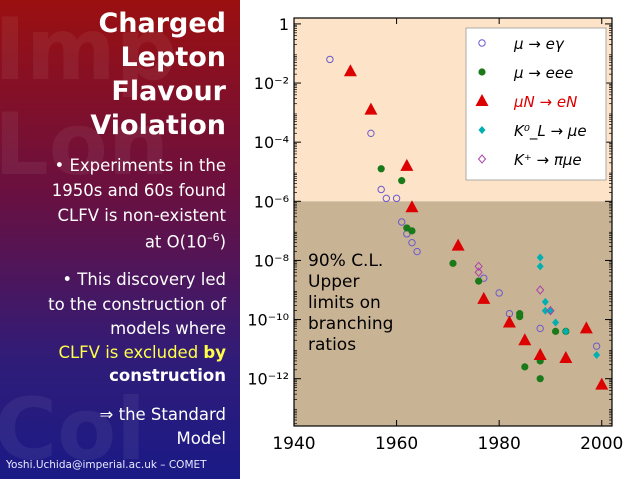  What do you see at coordinates (137, 304) in the screenshot?
I see `bullet-text: to the construction of` at bounding box center [137, 304].